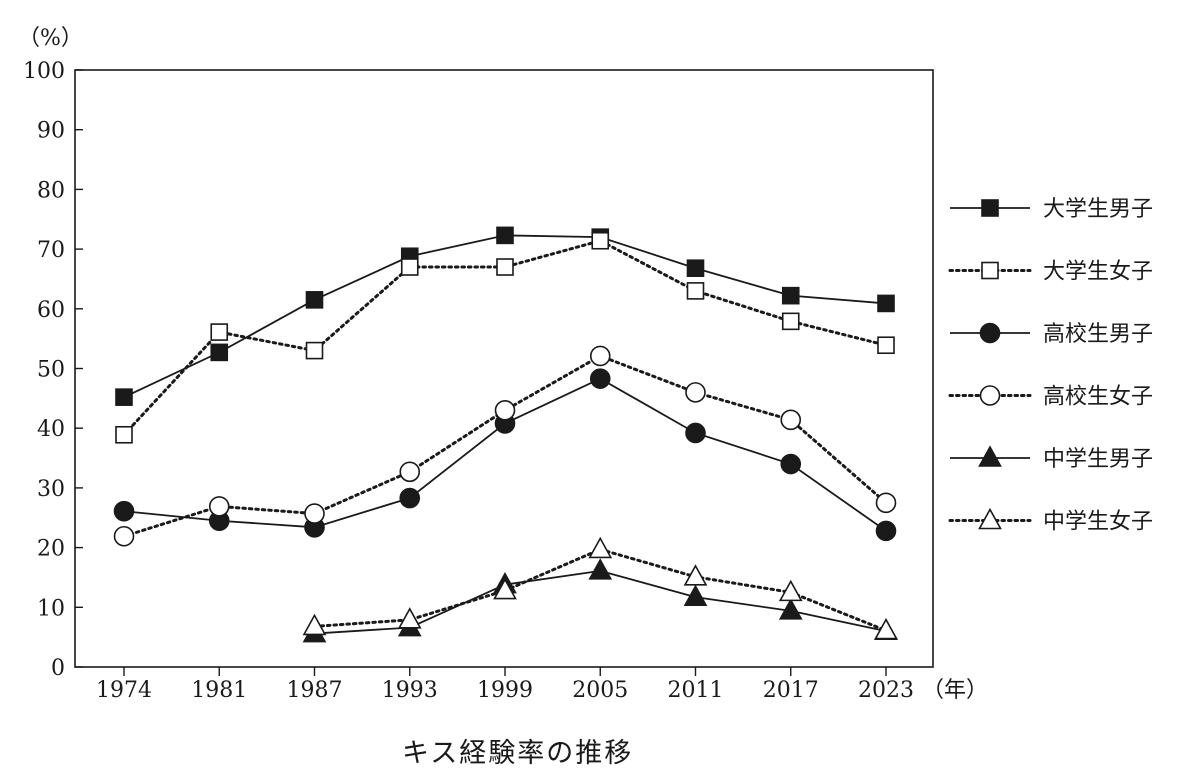  Describe the element at coordinates (410, 690) in the screenshot. I see `x-tick-label: 1993` at that location.